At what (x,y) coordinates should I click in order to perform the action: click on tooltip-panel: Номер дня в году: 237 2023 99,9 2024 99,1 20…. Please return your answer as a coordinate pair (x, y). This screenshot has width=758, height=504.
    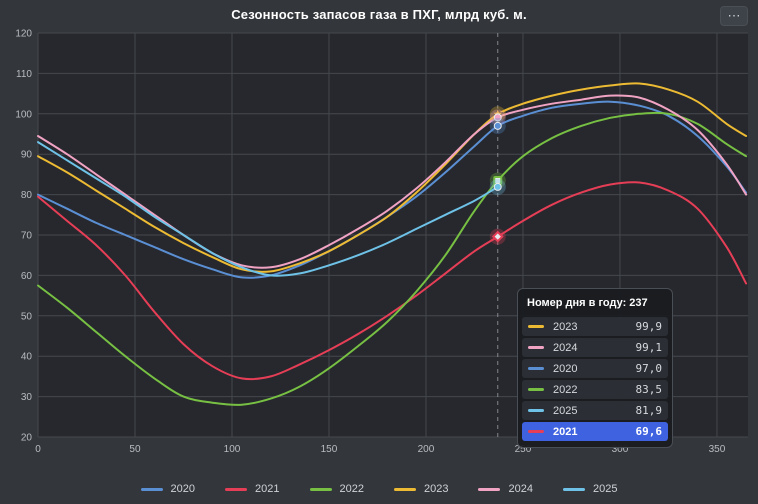
    Looking at the image, I should click on (595, 368).